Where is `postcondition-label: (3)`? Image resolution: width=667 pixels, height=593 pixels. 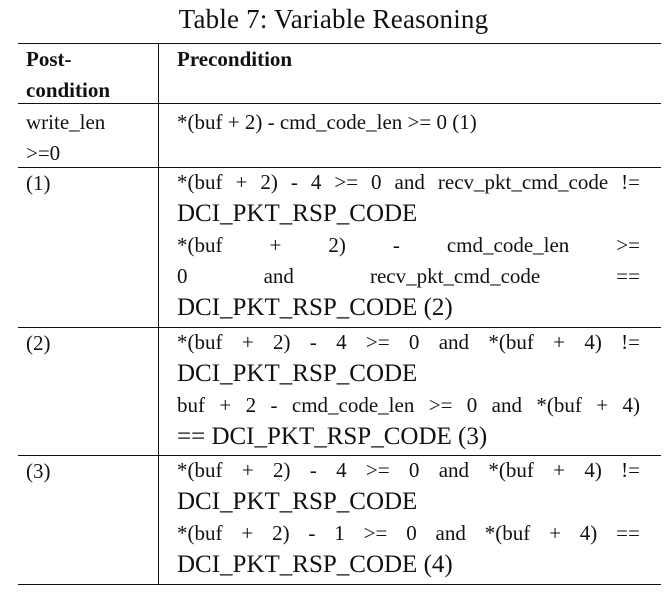 postcondition-label: (3) is located at coordinates (38, 471).